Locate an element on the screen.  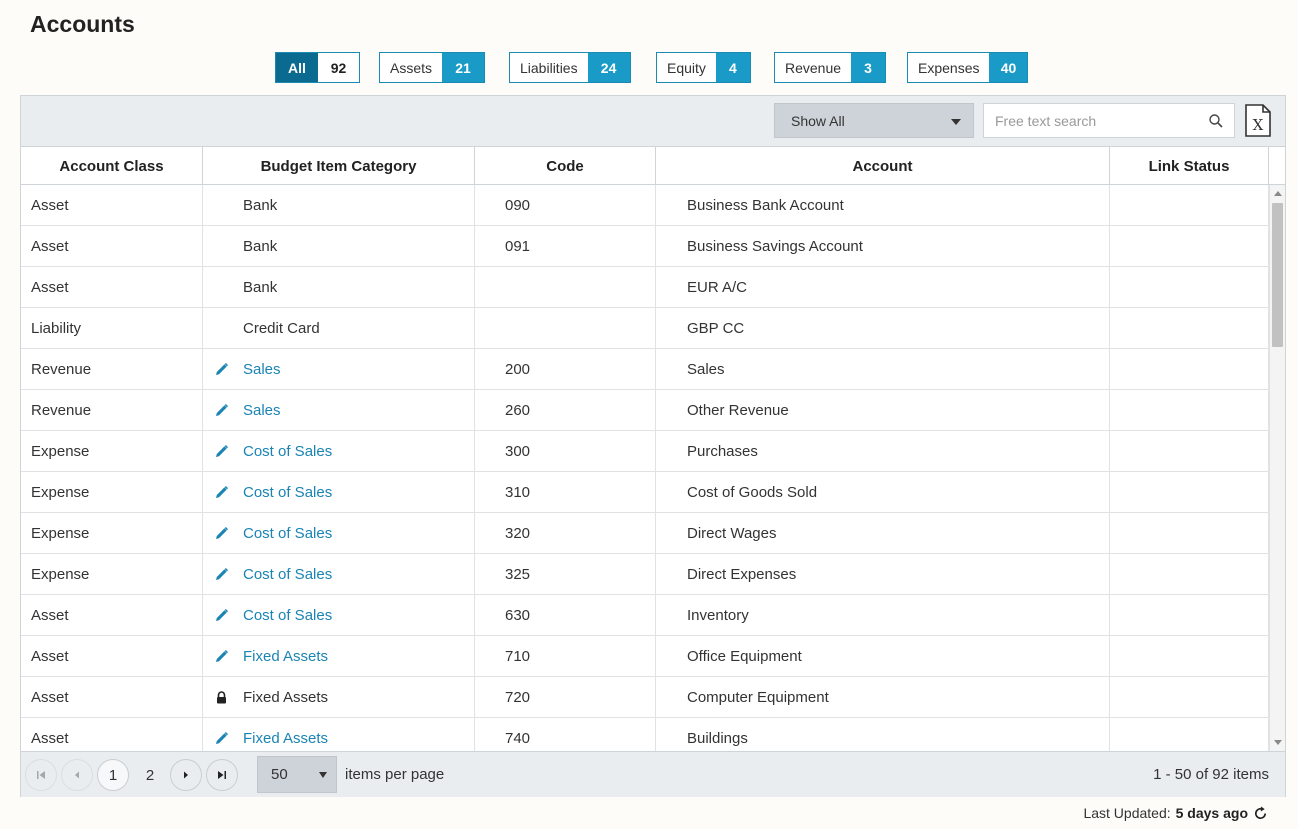
cell-code: 320 is located at coordinates (565, 533).